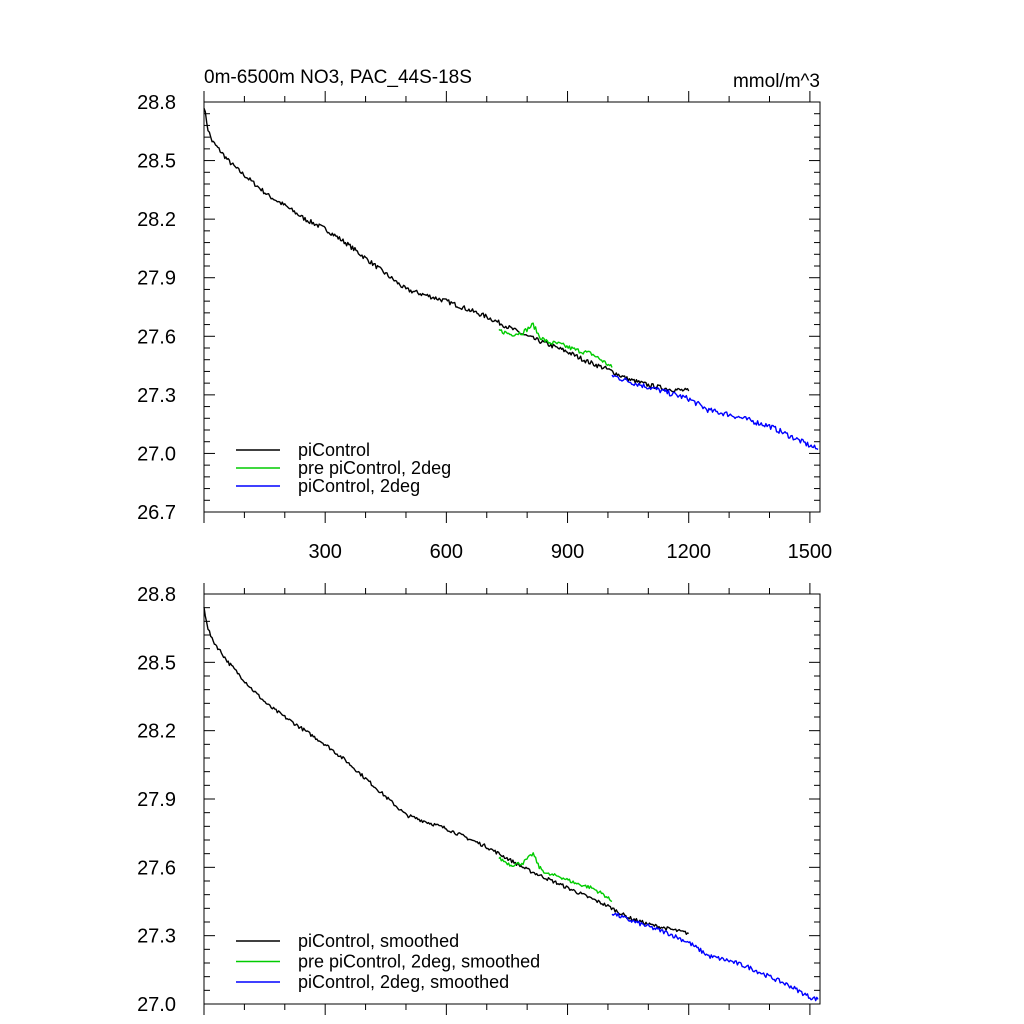 The image size is (1024, 1024). Describe the element at coordinates (156, 513) in the screenshot. I see `y-tick-label: 26.7` at that location.